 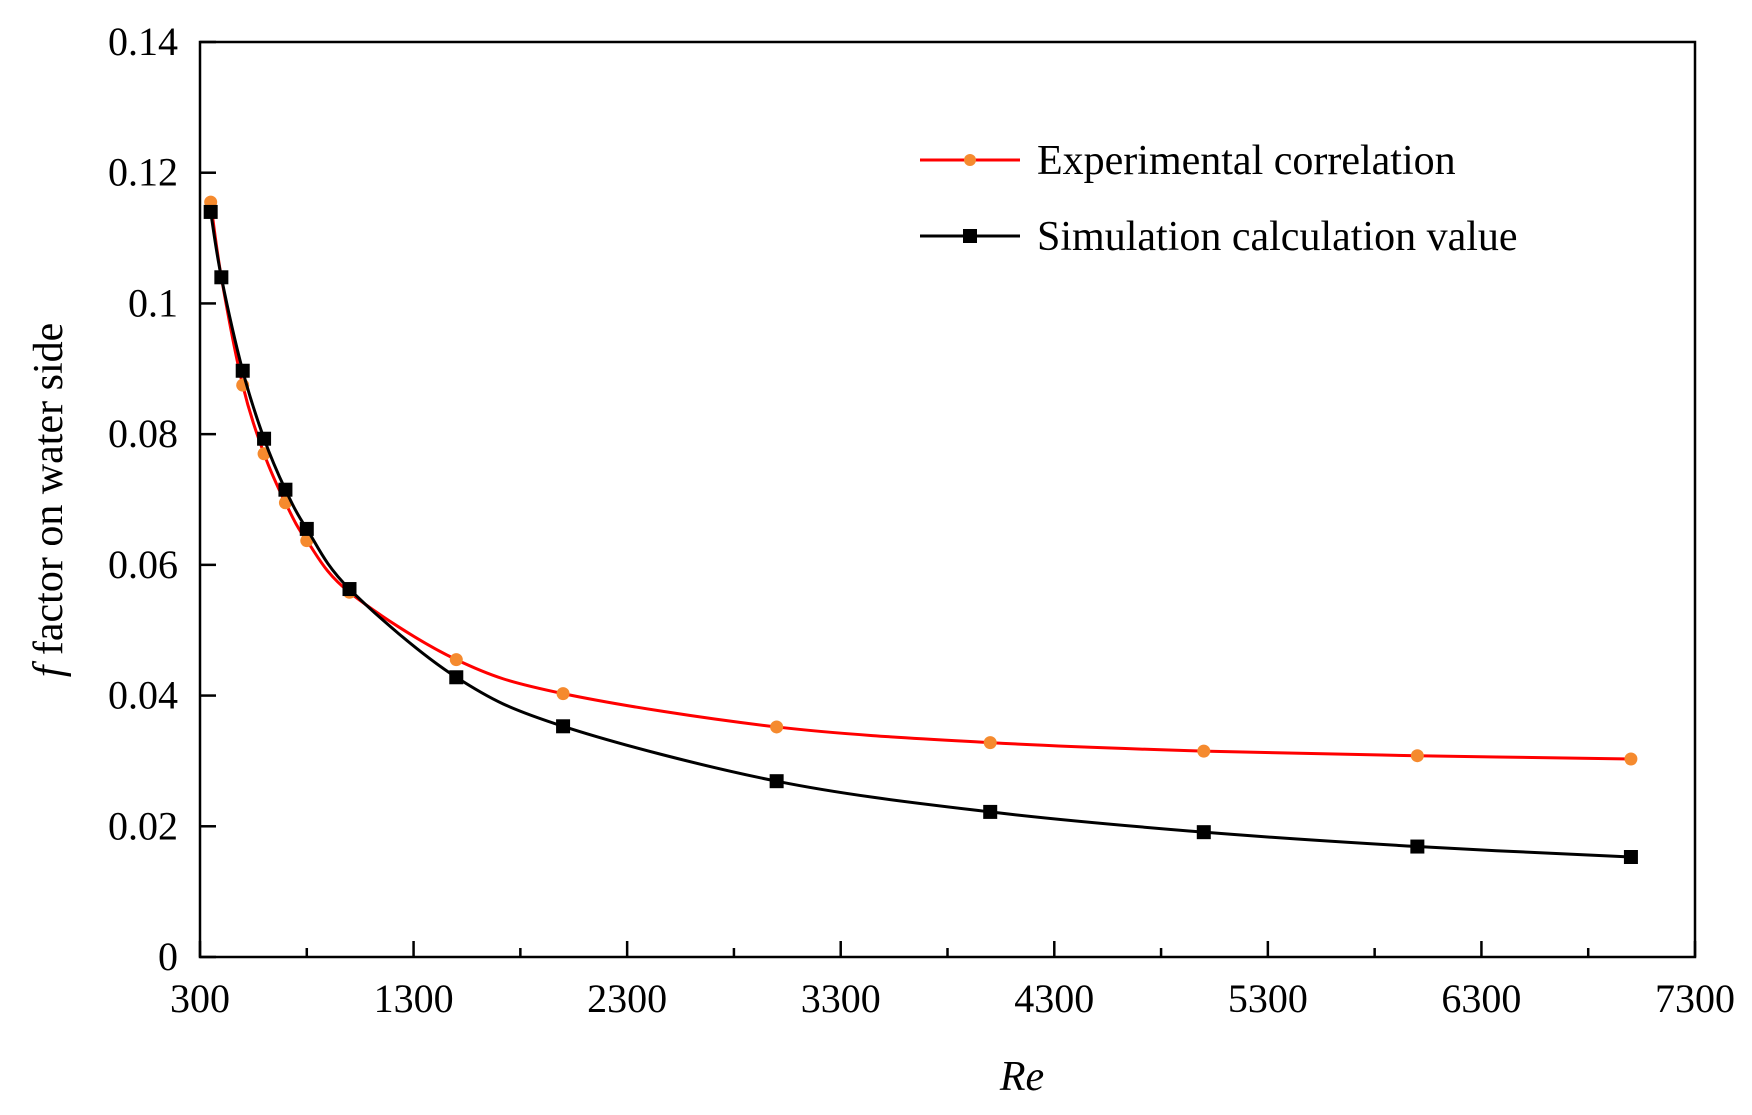 I want to click on y-axis-title-symbol: f, so click(x=49, y=668).